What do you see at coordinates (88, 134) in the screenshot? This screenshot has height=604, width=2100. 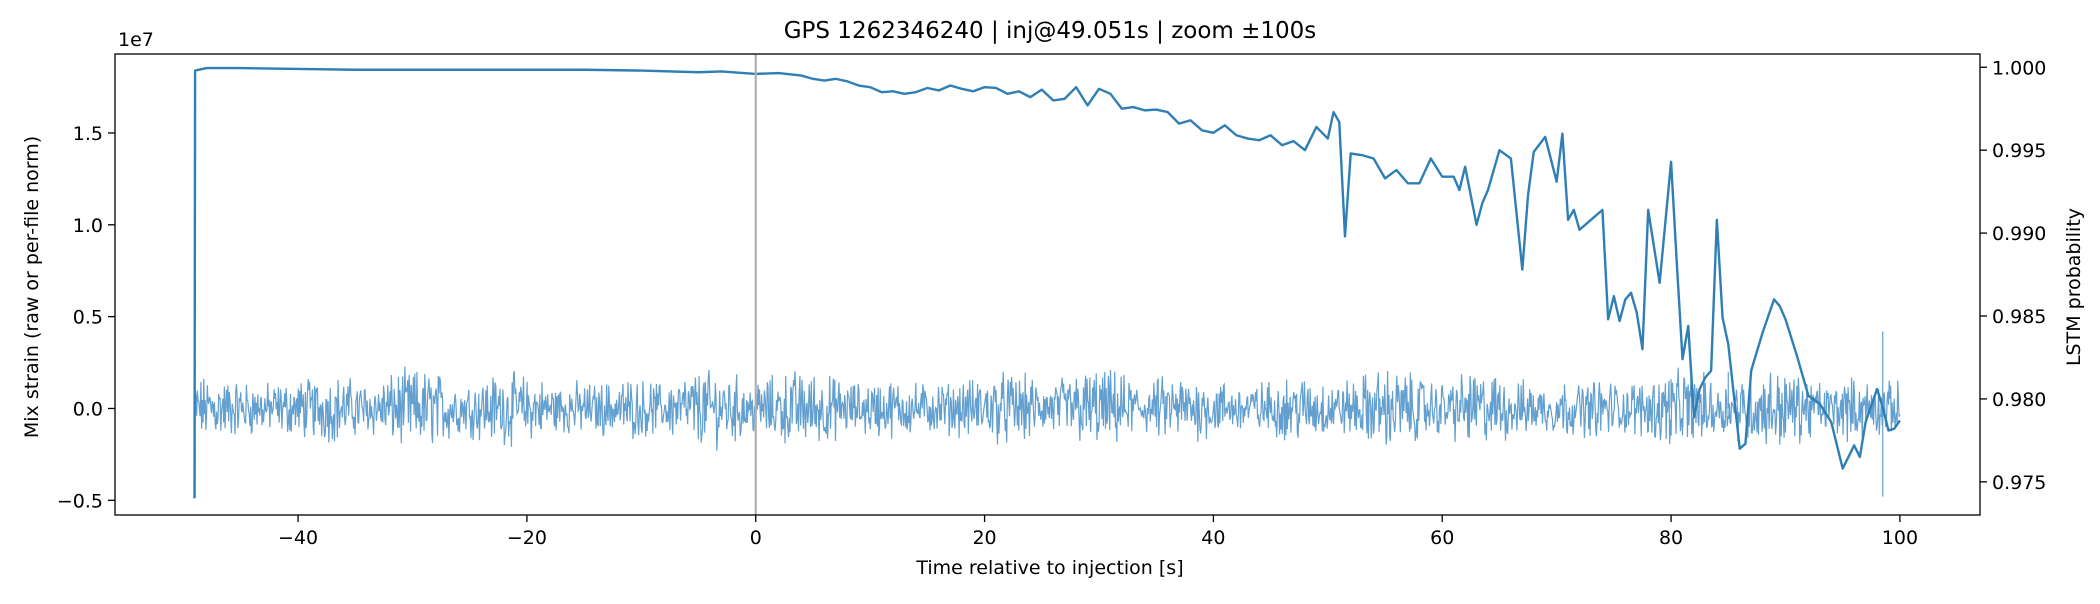 I see `y-left-tick-label: 1.5` at bounding box center [88, 134].